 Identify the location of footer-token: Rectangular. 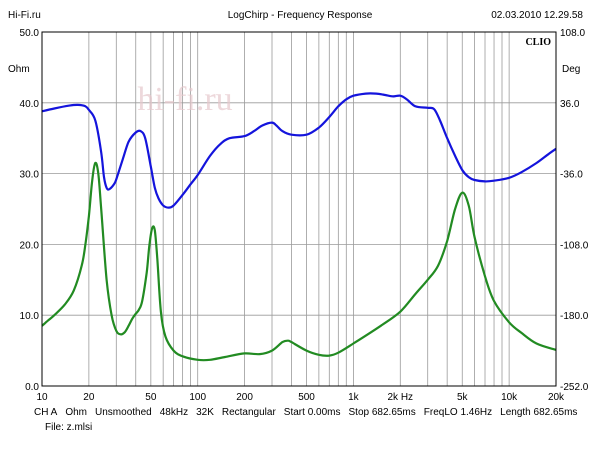
(248, 412).